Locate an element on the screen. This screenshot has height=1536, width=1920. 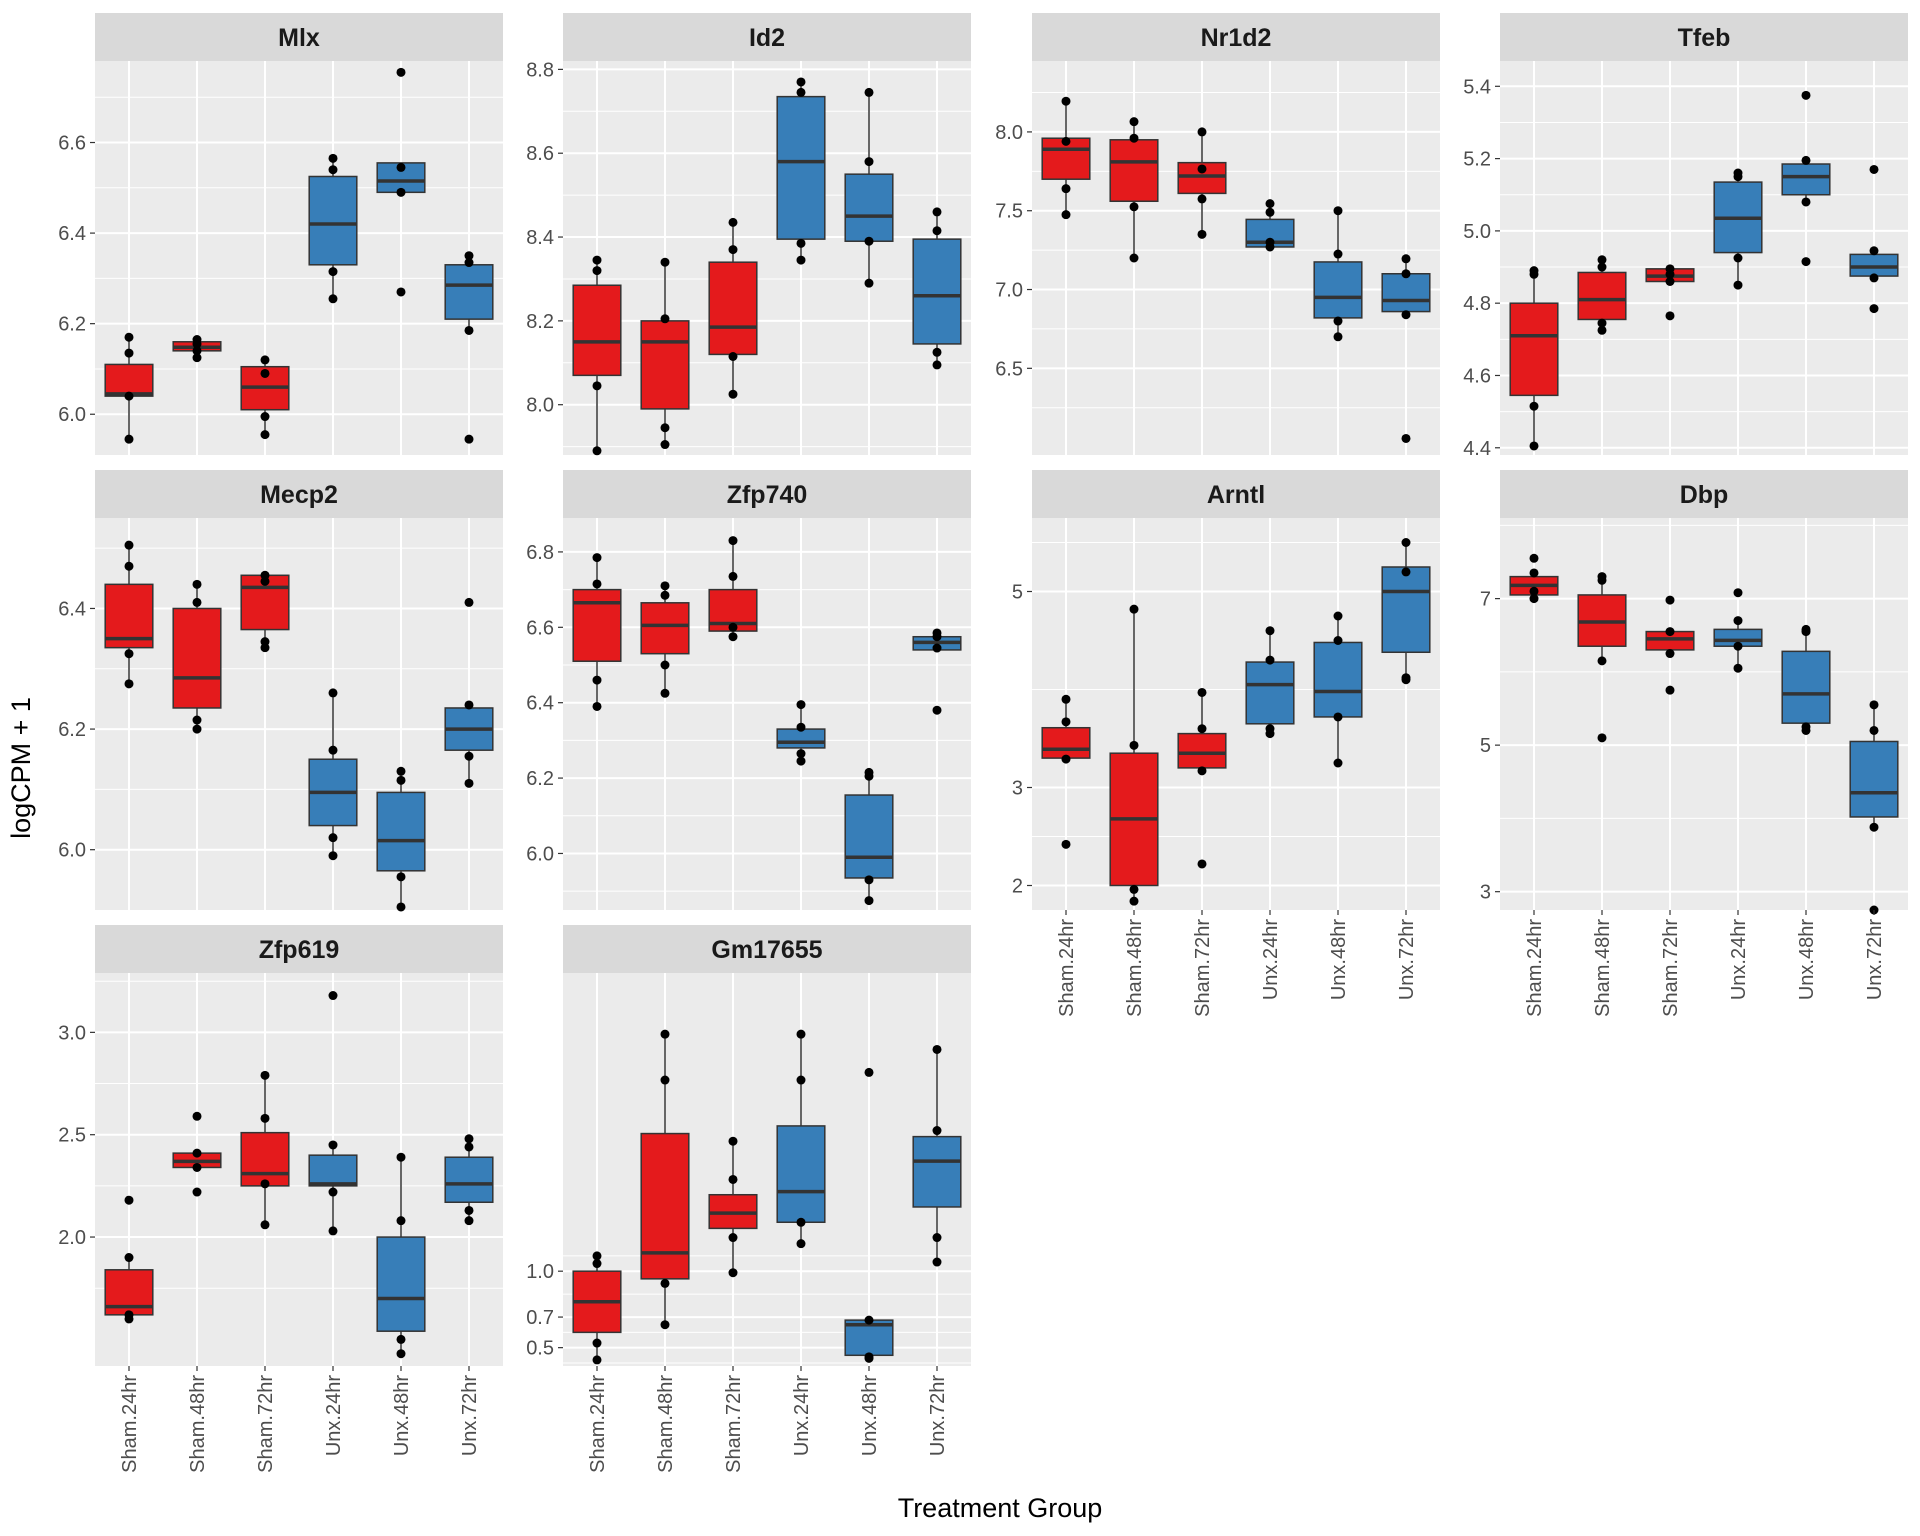
facet-panel-id2: Id2 8.0 8.2 8.4 8.6 8.8 is located at coordinates (748, 234).